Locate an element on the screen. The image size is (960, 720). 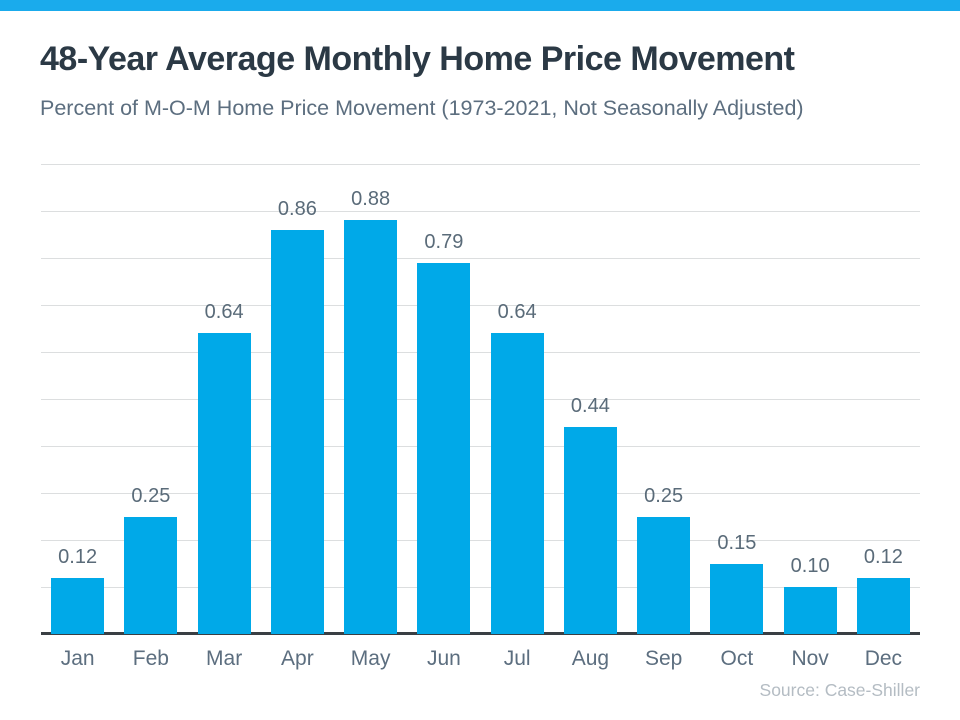
bar-jun is located at coordinates (444, 448).